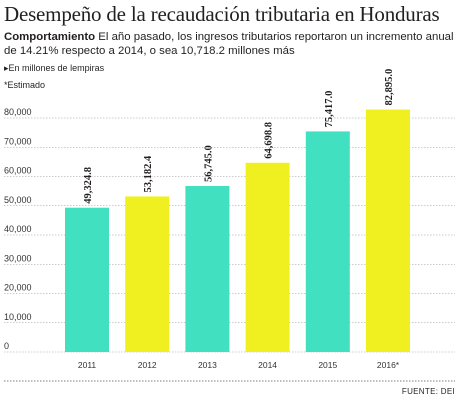  What do you see at coordinates (207, 365) in the screenshot?
I see `x-tick-label: 2013` at bounding box center [207, 365].